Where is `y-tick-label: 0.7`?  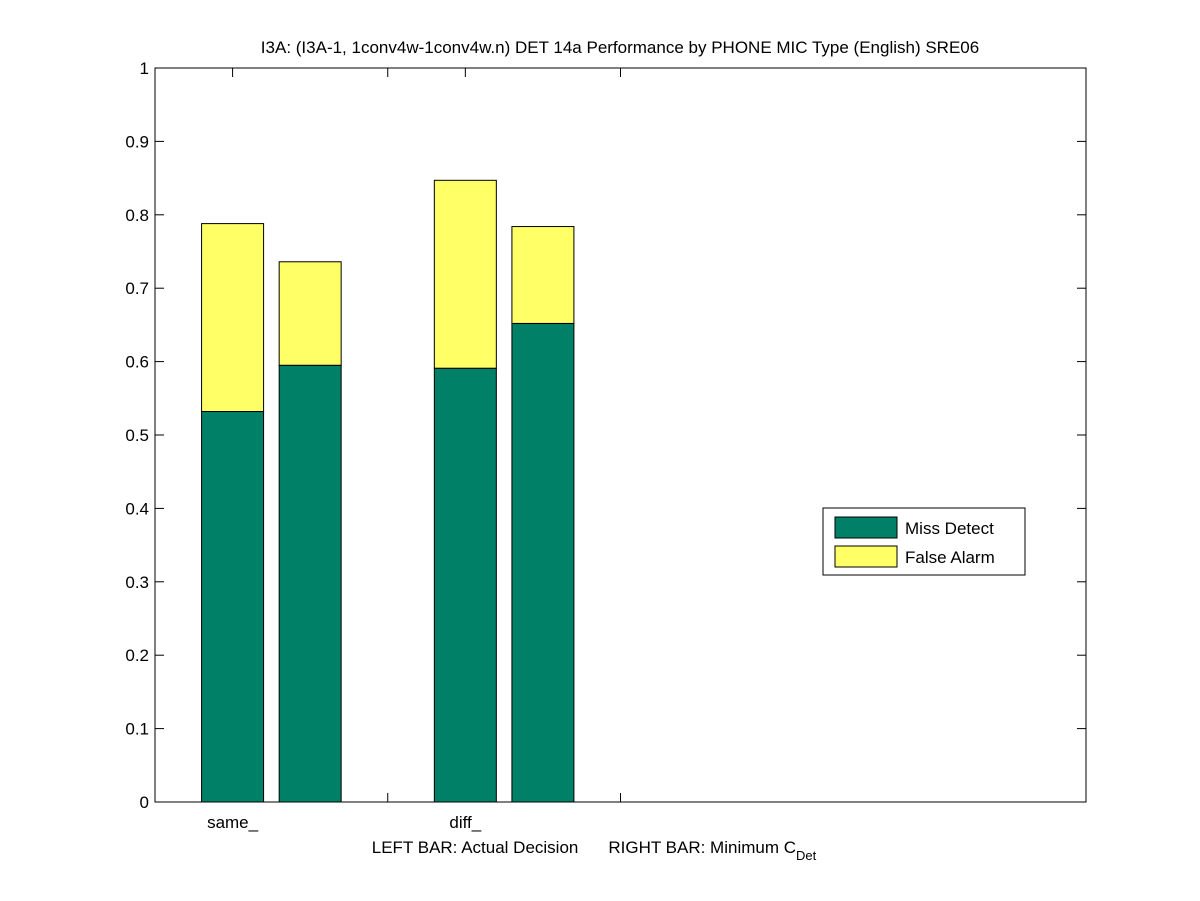
y-tick-label: 0.7 is located at coordinates (137, 288).